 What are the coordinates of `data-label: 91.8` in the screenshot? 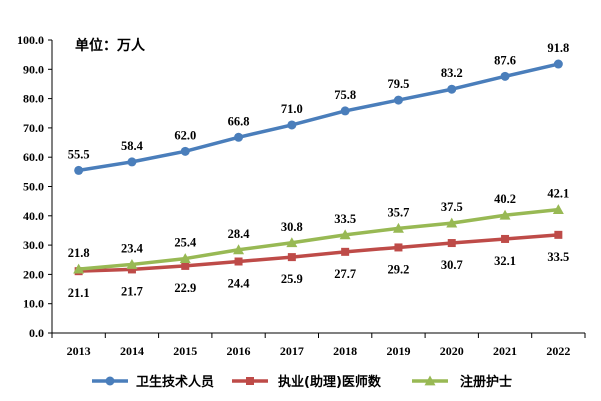 It's located at (558, 48).